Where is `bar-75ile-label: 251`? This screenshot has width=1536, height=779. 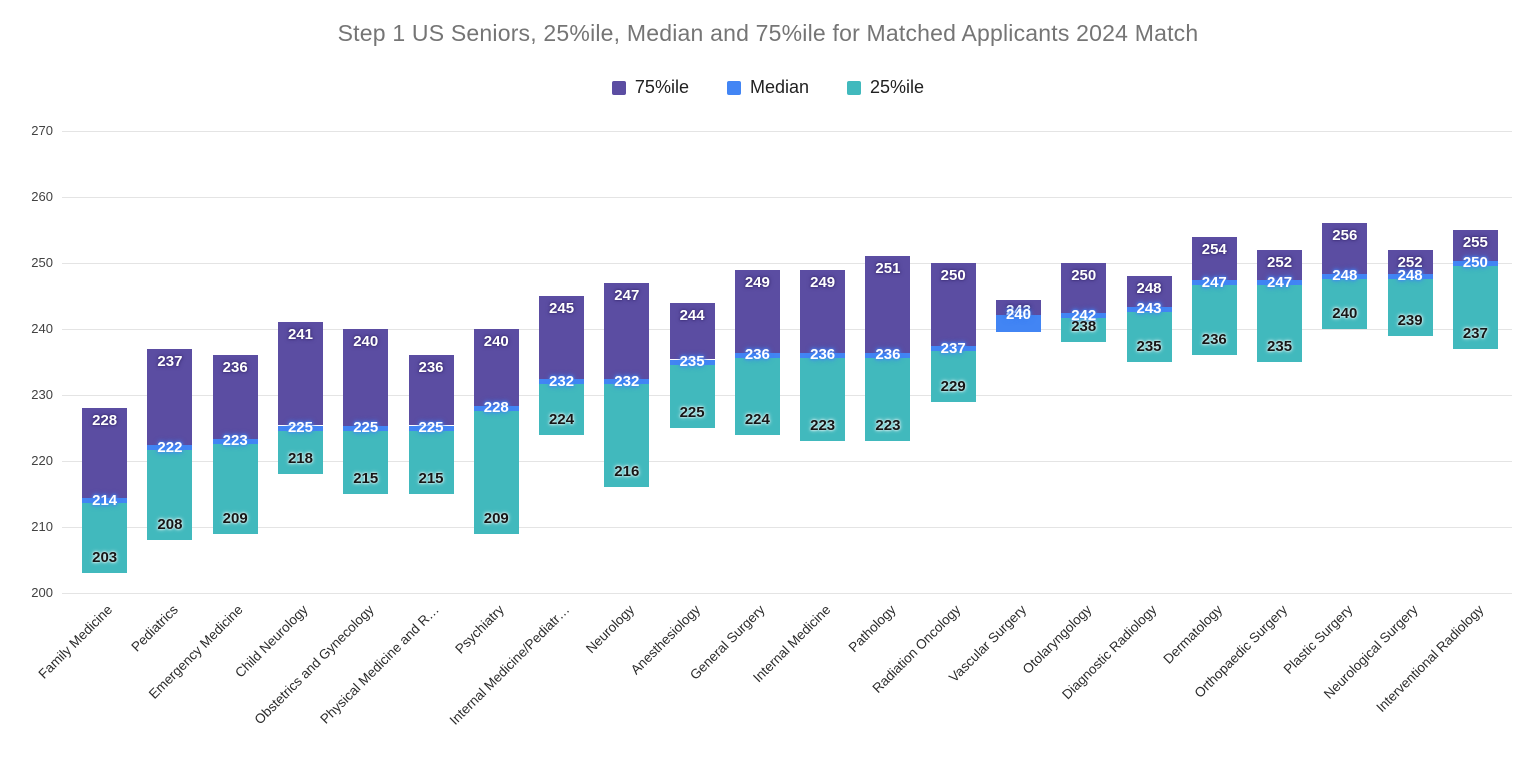 bar-75ile-label: 251 is located at coordinates (888, 269).